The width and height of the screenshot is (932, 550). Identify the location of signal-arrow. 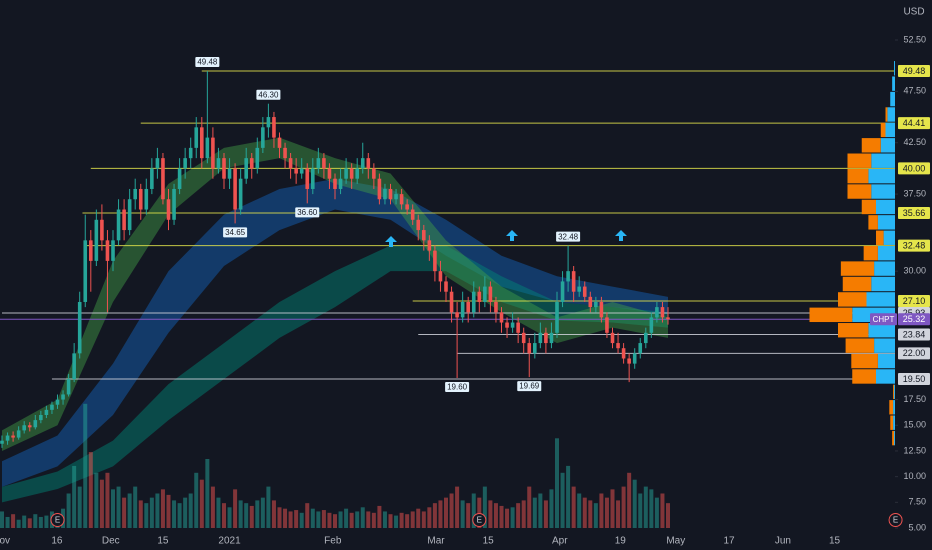
(391, 241).